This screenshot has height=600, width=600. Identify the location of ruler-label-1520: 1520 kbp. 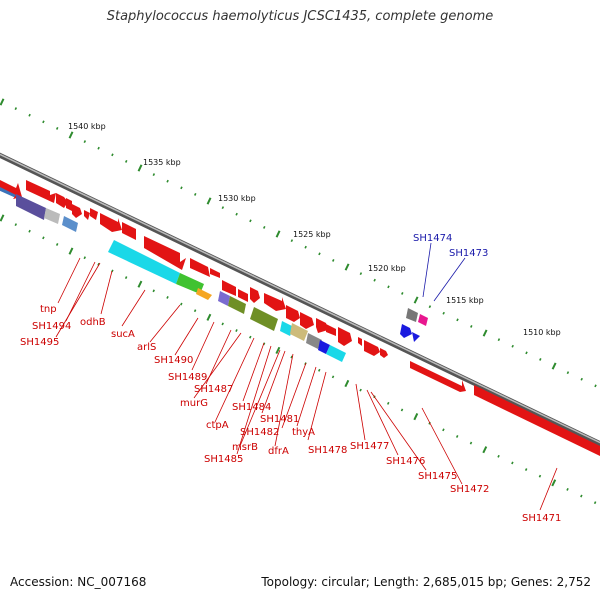
(387, 268).